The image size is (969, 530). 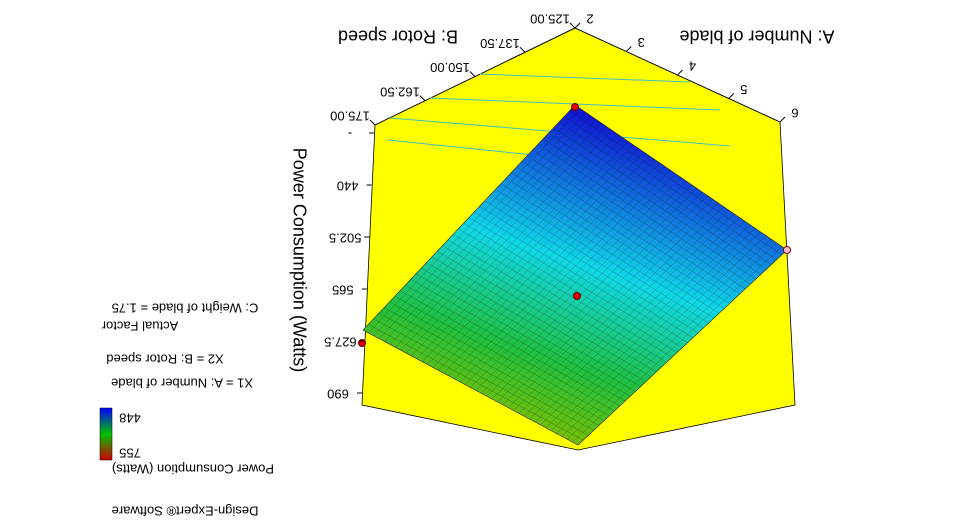 What do you see at coordinates (350, 134) in the screenshot?
I see `z-tick-label: -` at bounding box center [350, 134].